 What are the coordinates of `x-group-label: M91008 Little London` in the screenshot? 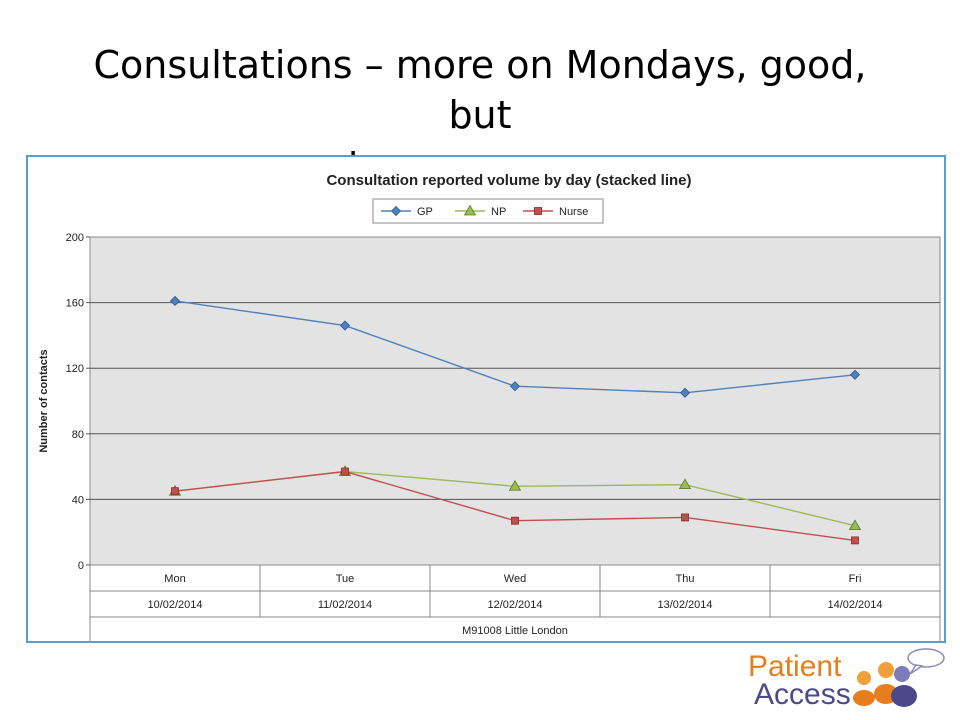 It's located at (515, 631).